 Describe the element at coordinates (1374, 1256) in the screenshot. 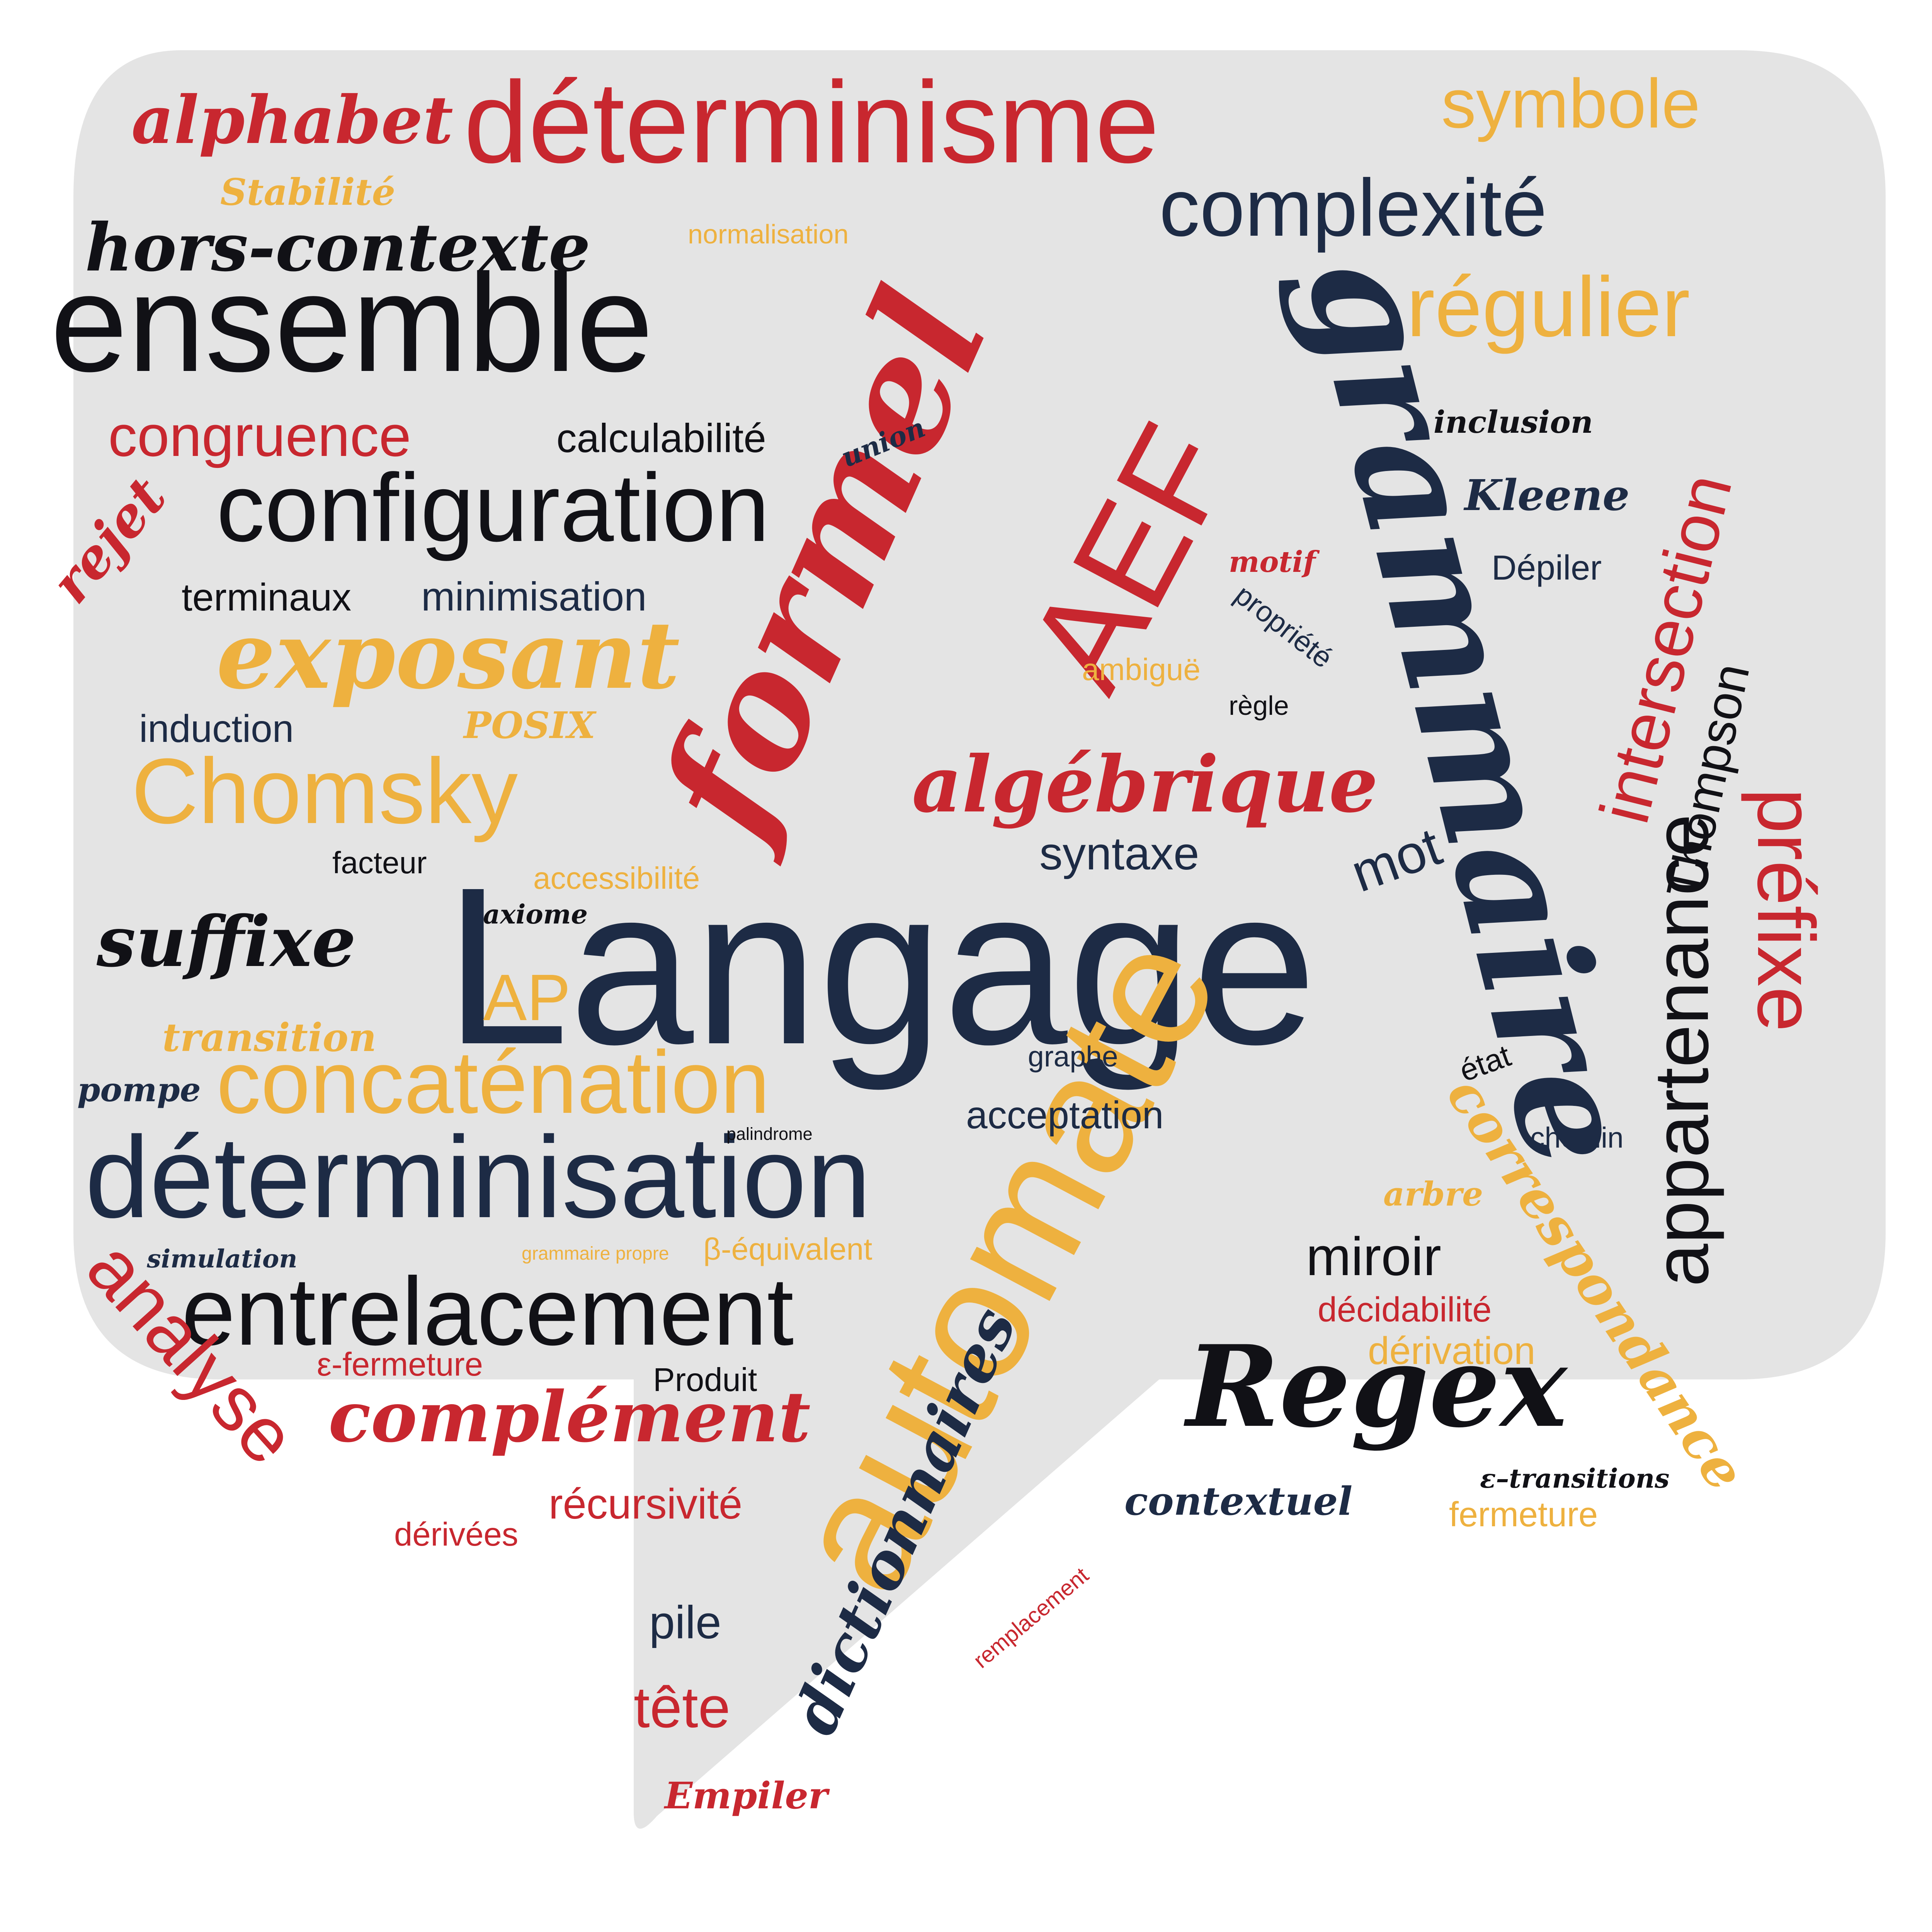

I see `word-miroir: miroir` at that location.